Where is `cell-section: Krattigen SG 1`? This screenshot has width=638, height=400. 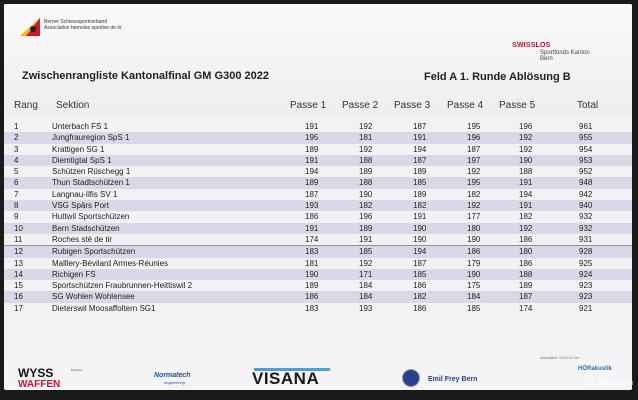 cell-section: Krattigen SG 1 is located at coordinates (78, 150).